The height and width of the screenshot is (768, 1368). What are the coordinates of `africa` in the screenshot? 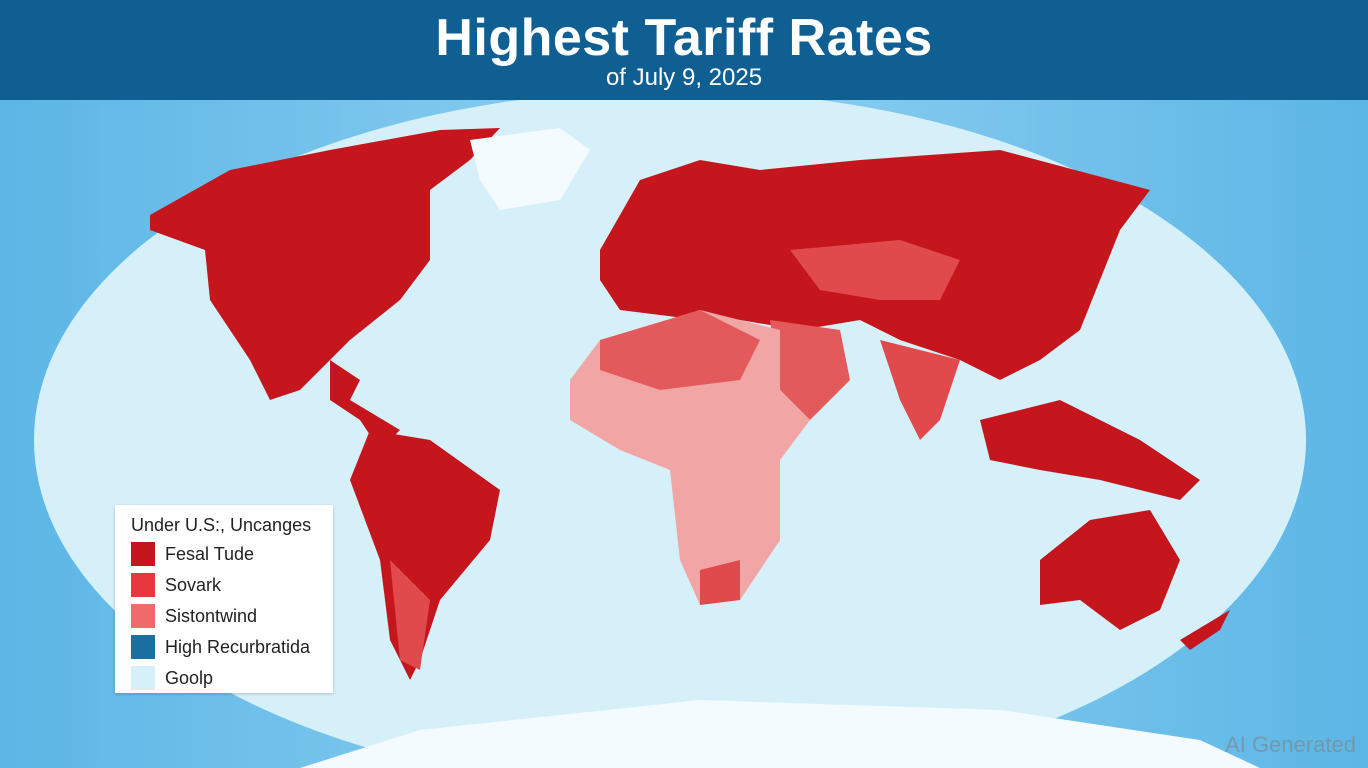 It's located at (690, 457).